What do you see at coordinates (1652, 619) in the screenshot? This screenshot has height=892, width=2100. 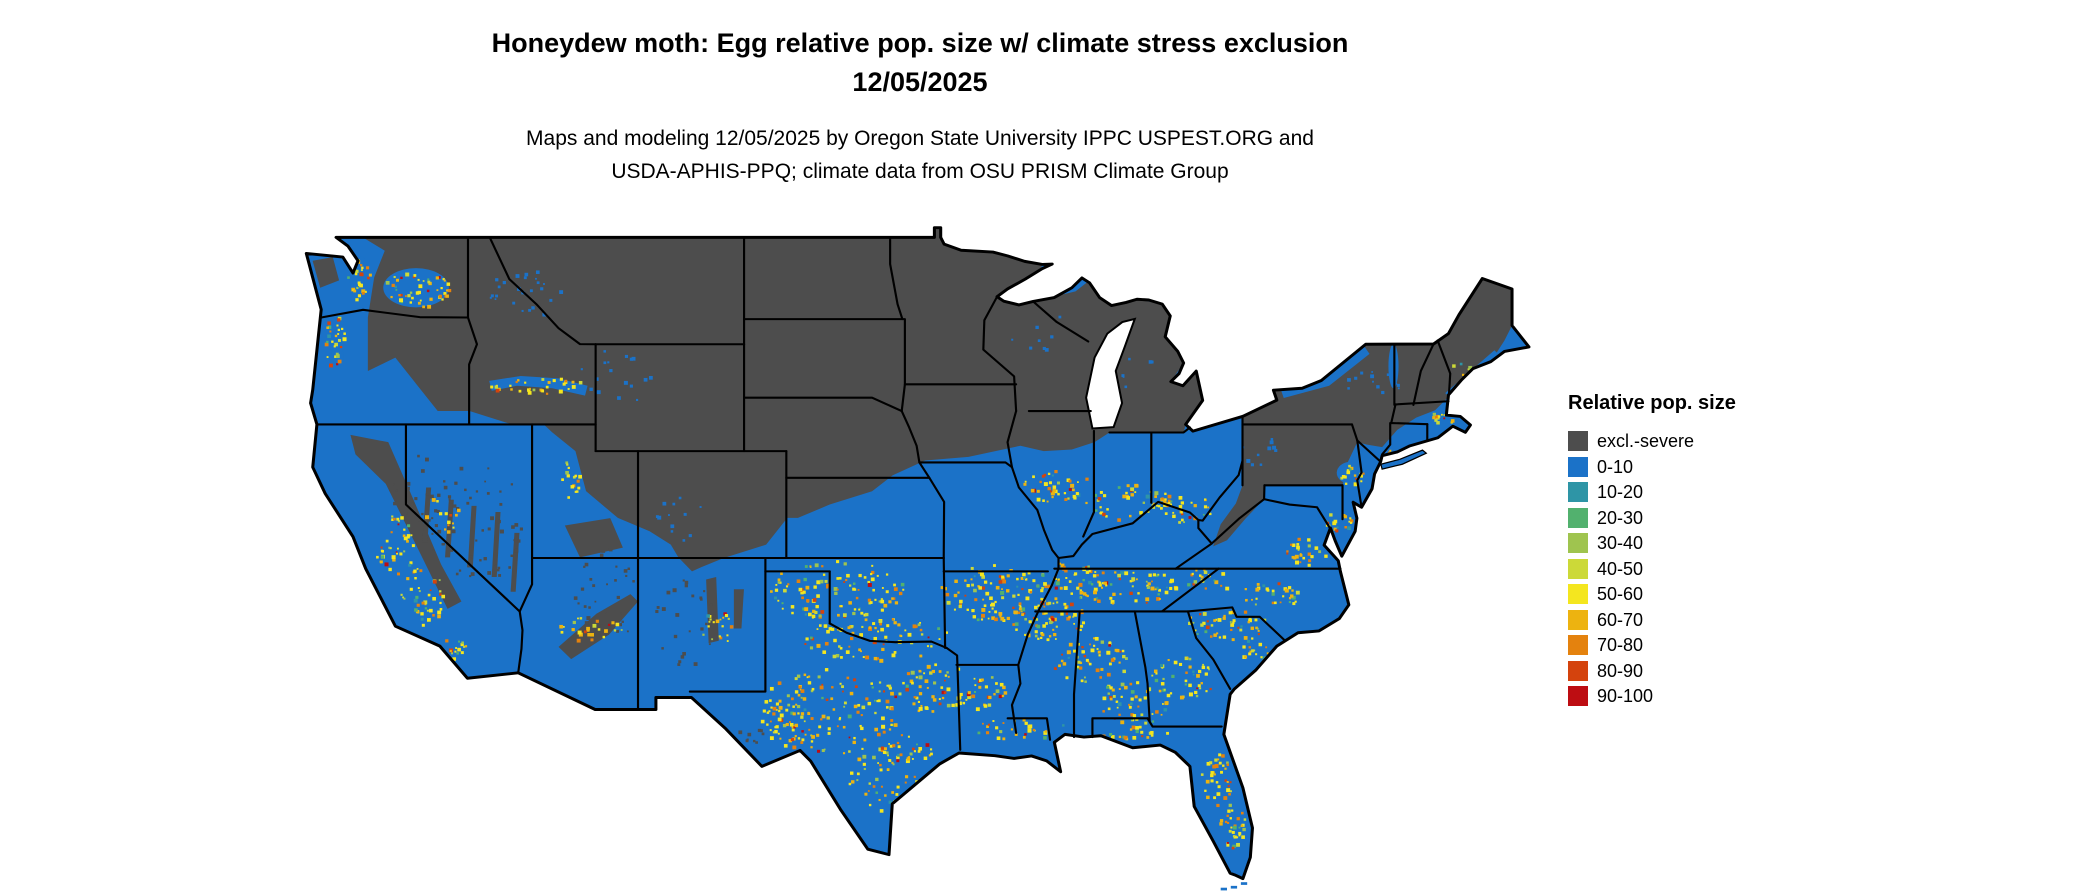 I see `legend-item: 60-70` at bounding box center [1652, 619].